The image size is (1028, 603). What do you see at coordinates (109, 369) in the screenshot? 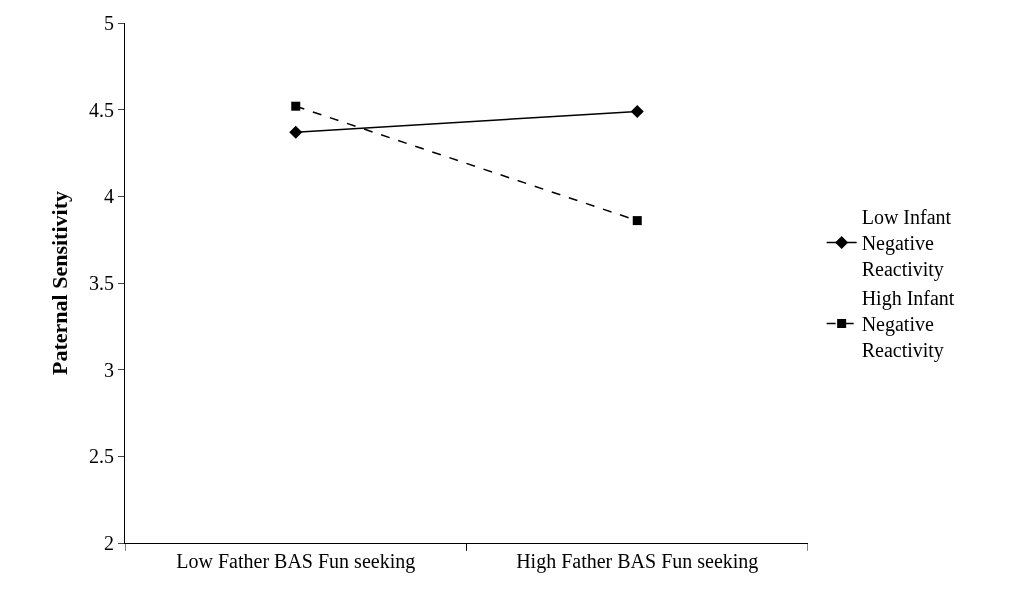
I see `y-tick-label: 3` at bounding box center [109, 369].